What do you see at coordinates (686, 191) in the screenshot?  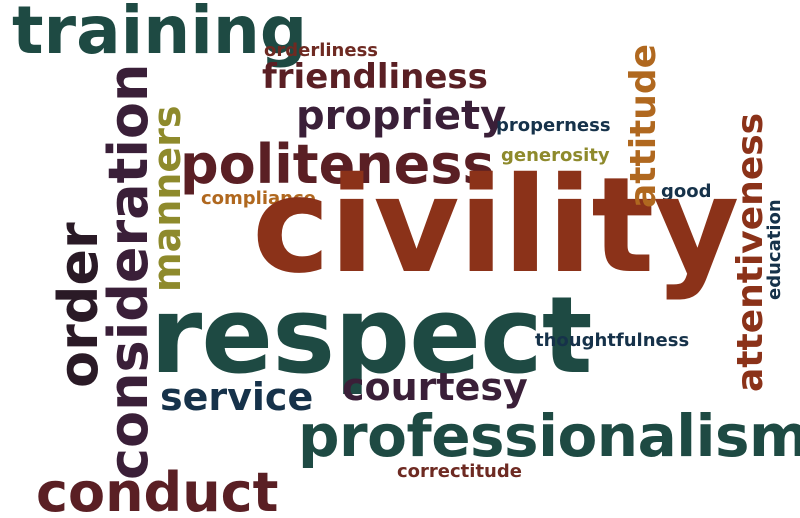 I see `word-good: good` at bounding box center [686, 191].